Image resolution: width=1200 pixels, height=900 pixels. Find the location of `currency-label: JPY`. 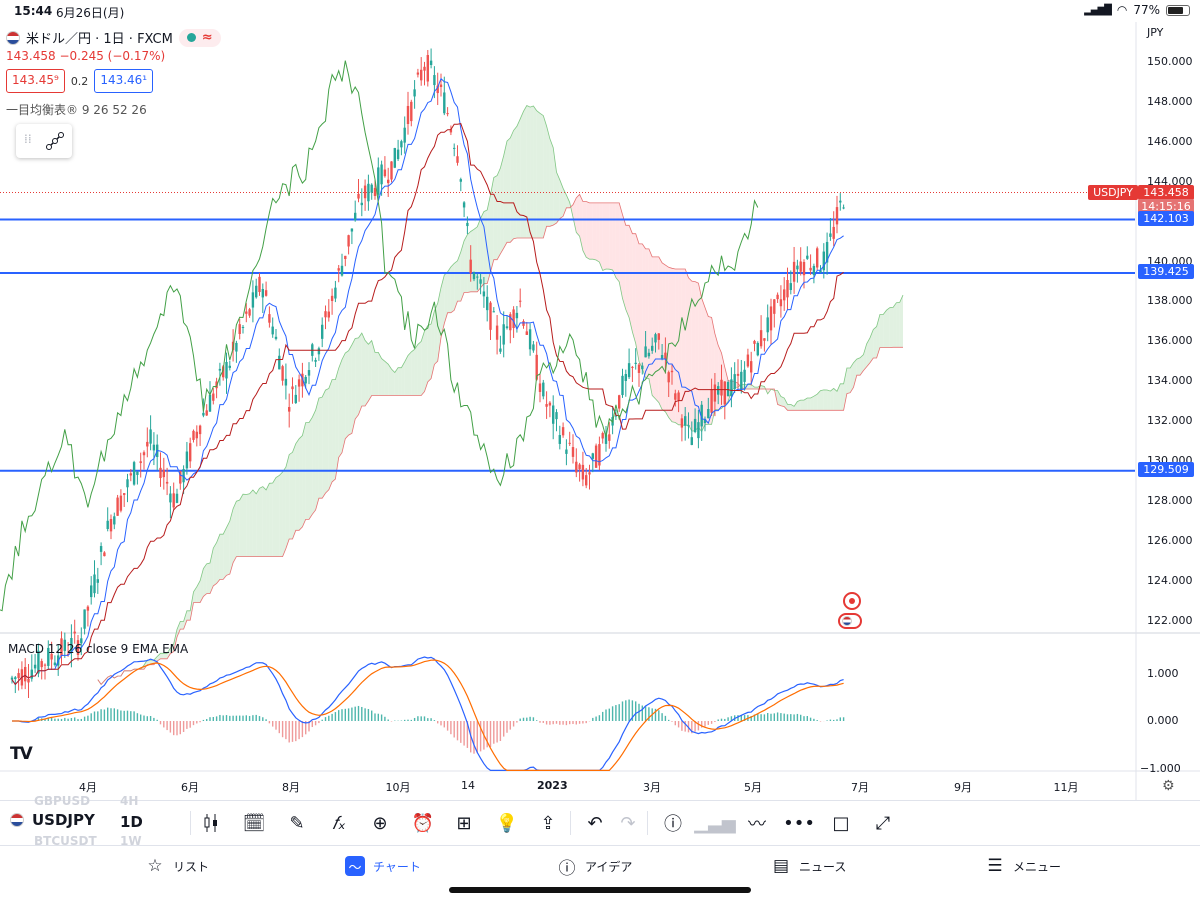

currency-label: JPY is located at coordinates (1155, 32).